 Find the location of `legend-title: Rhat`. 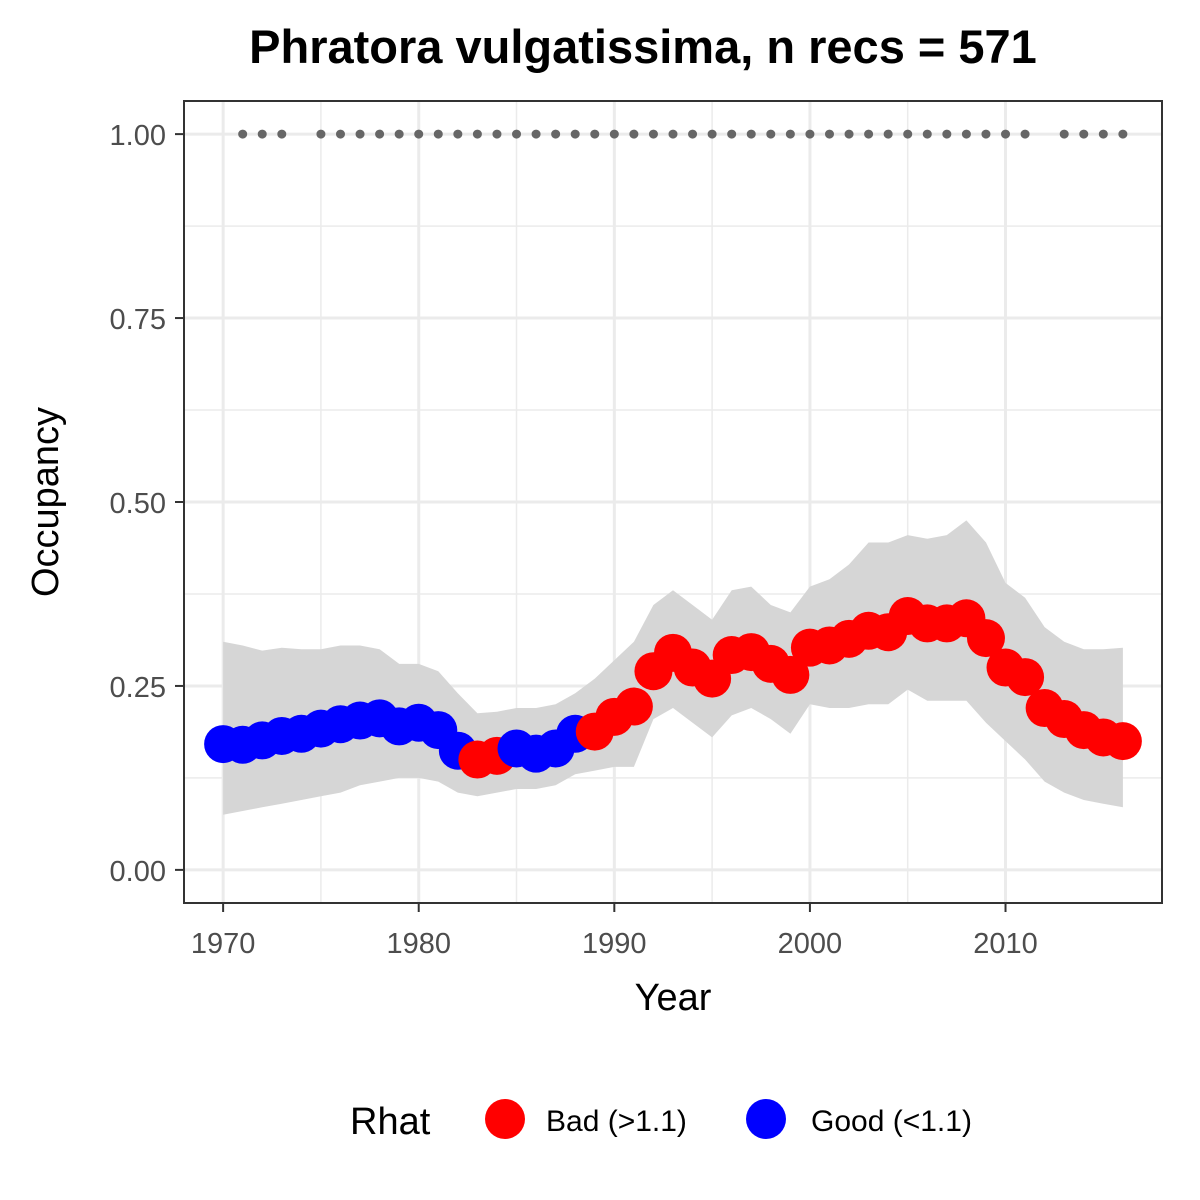

legend-title: Rhat is located at coordinates (390, 1122).